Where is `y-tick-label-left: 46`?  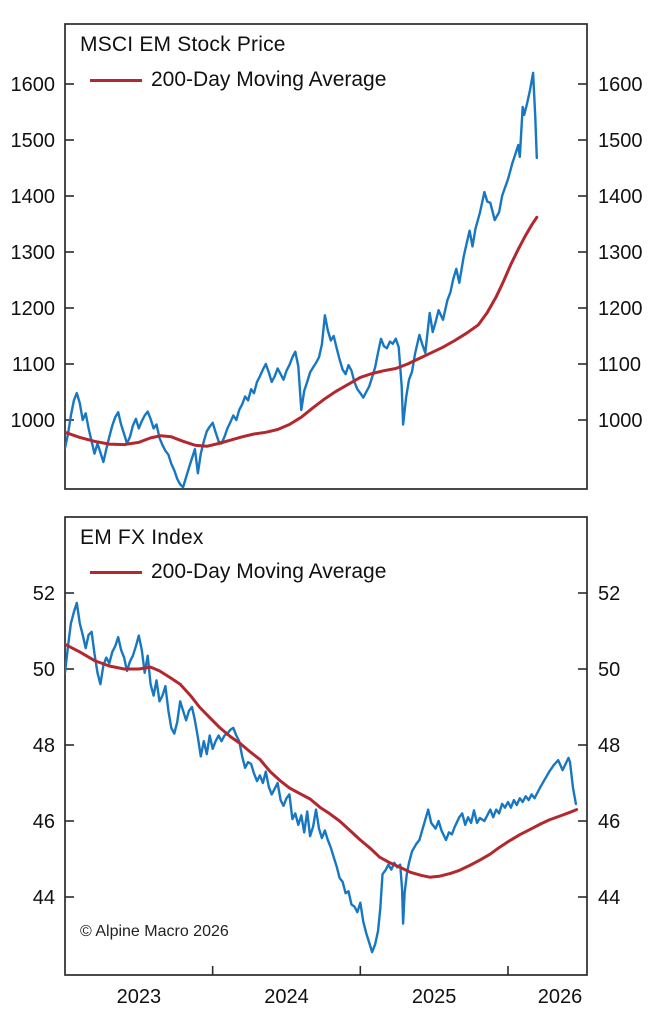
y-tick-label-left: 46 is located at coordinates (44, 822).